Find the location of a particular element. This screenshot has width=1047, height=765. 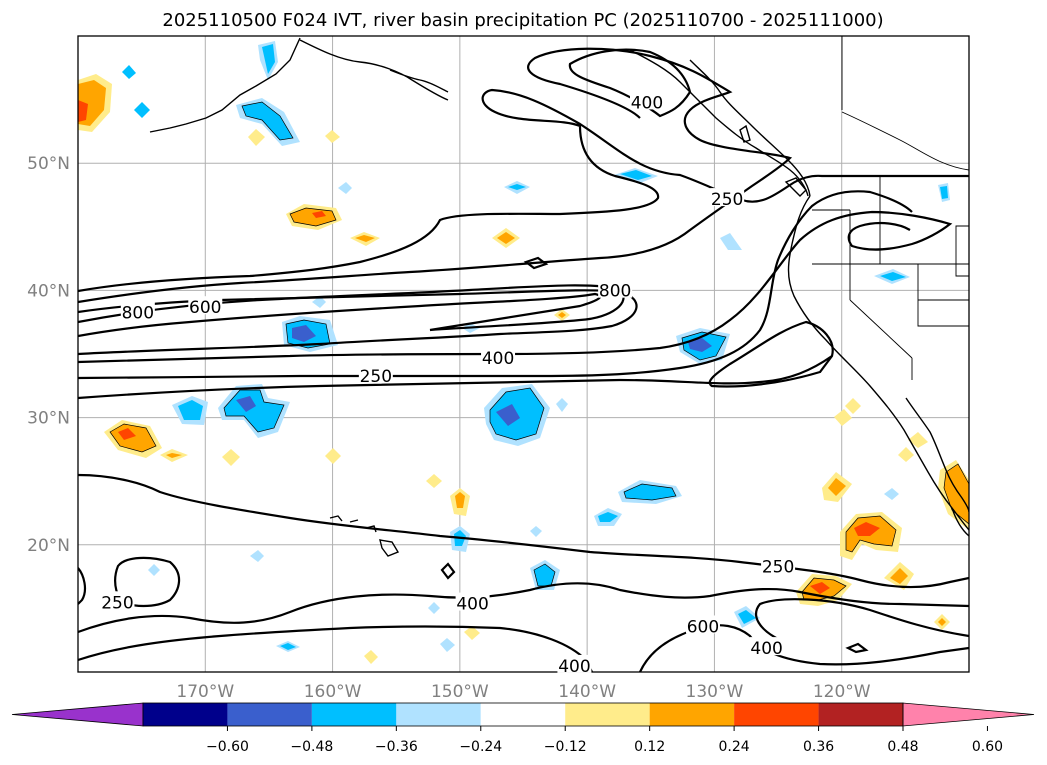

colorbar-tick-label: −0.48 is located at coordinates (311, 747).